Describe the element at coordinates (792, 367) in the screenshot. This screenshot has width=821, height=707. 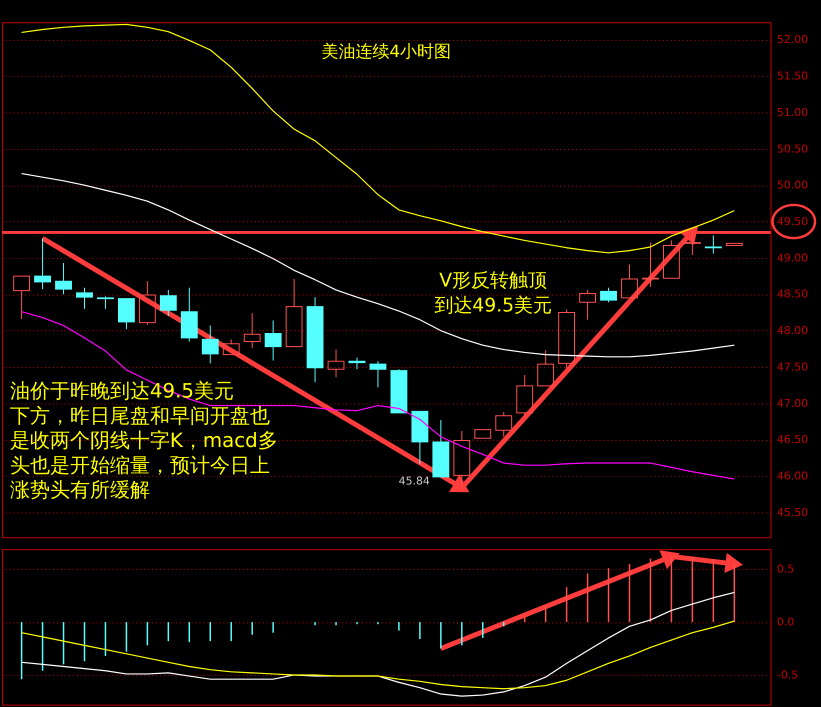
I see `y-tick-label: 47.50` at that location.